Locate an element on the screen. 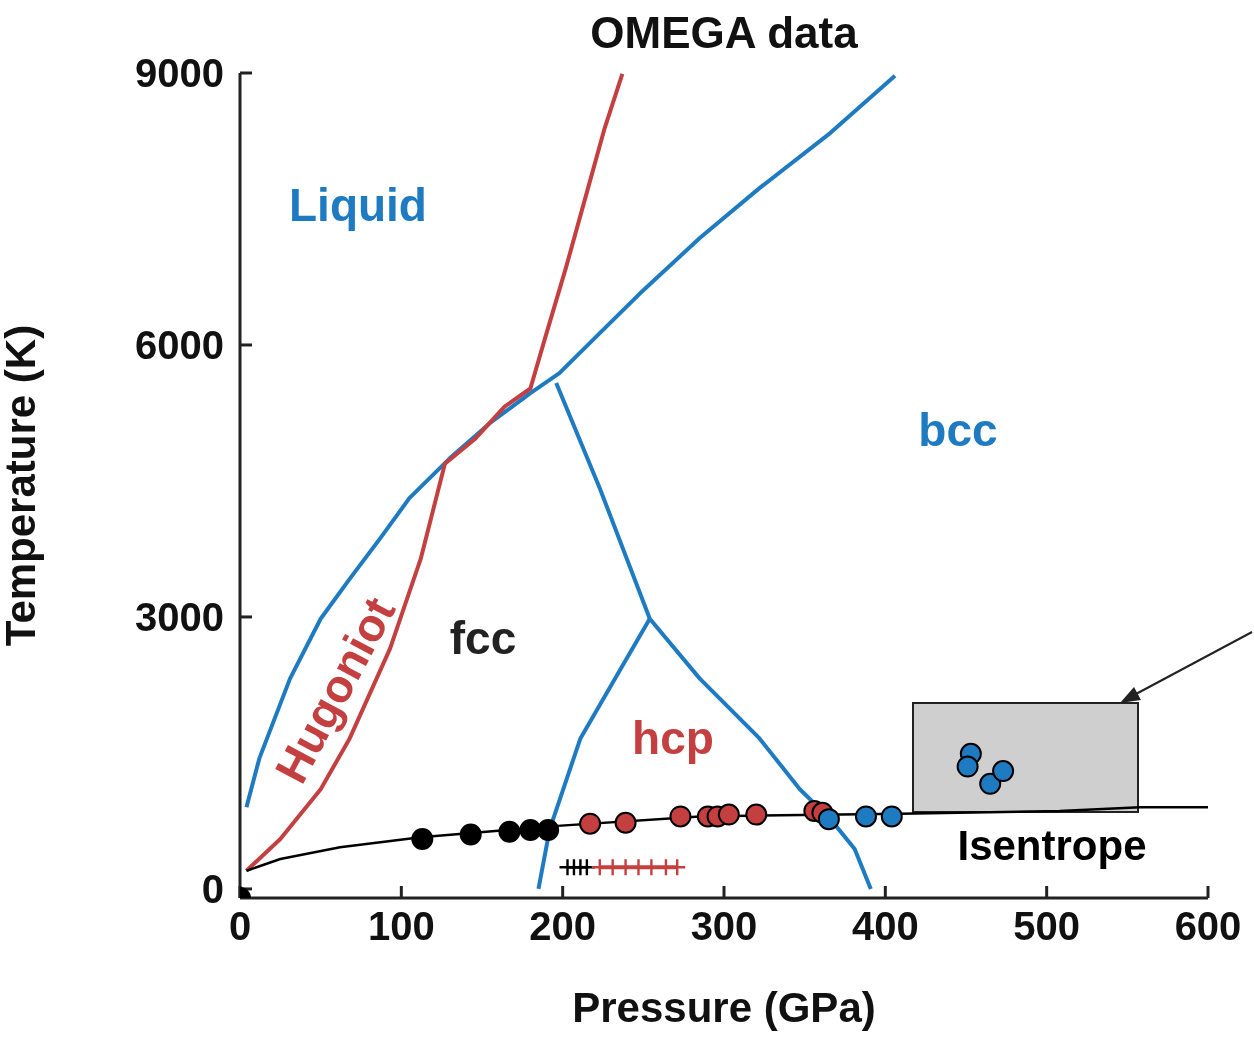 The image size is (1254, 1051). x-tick-label: 0 is located at coordinates (240, 926).